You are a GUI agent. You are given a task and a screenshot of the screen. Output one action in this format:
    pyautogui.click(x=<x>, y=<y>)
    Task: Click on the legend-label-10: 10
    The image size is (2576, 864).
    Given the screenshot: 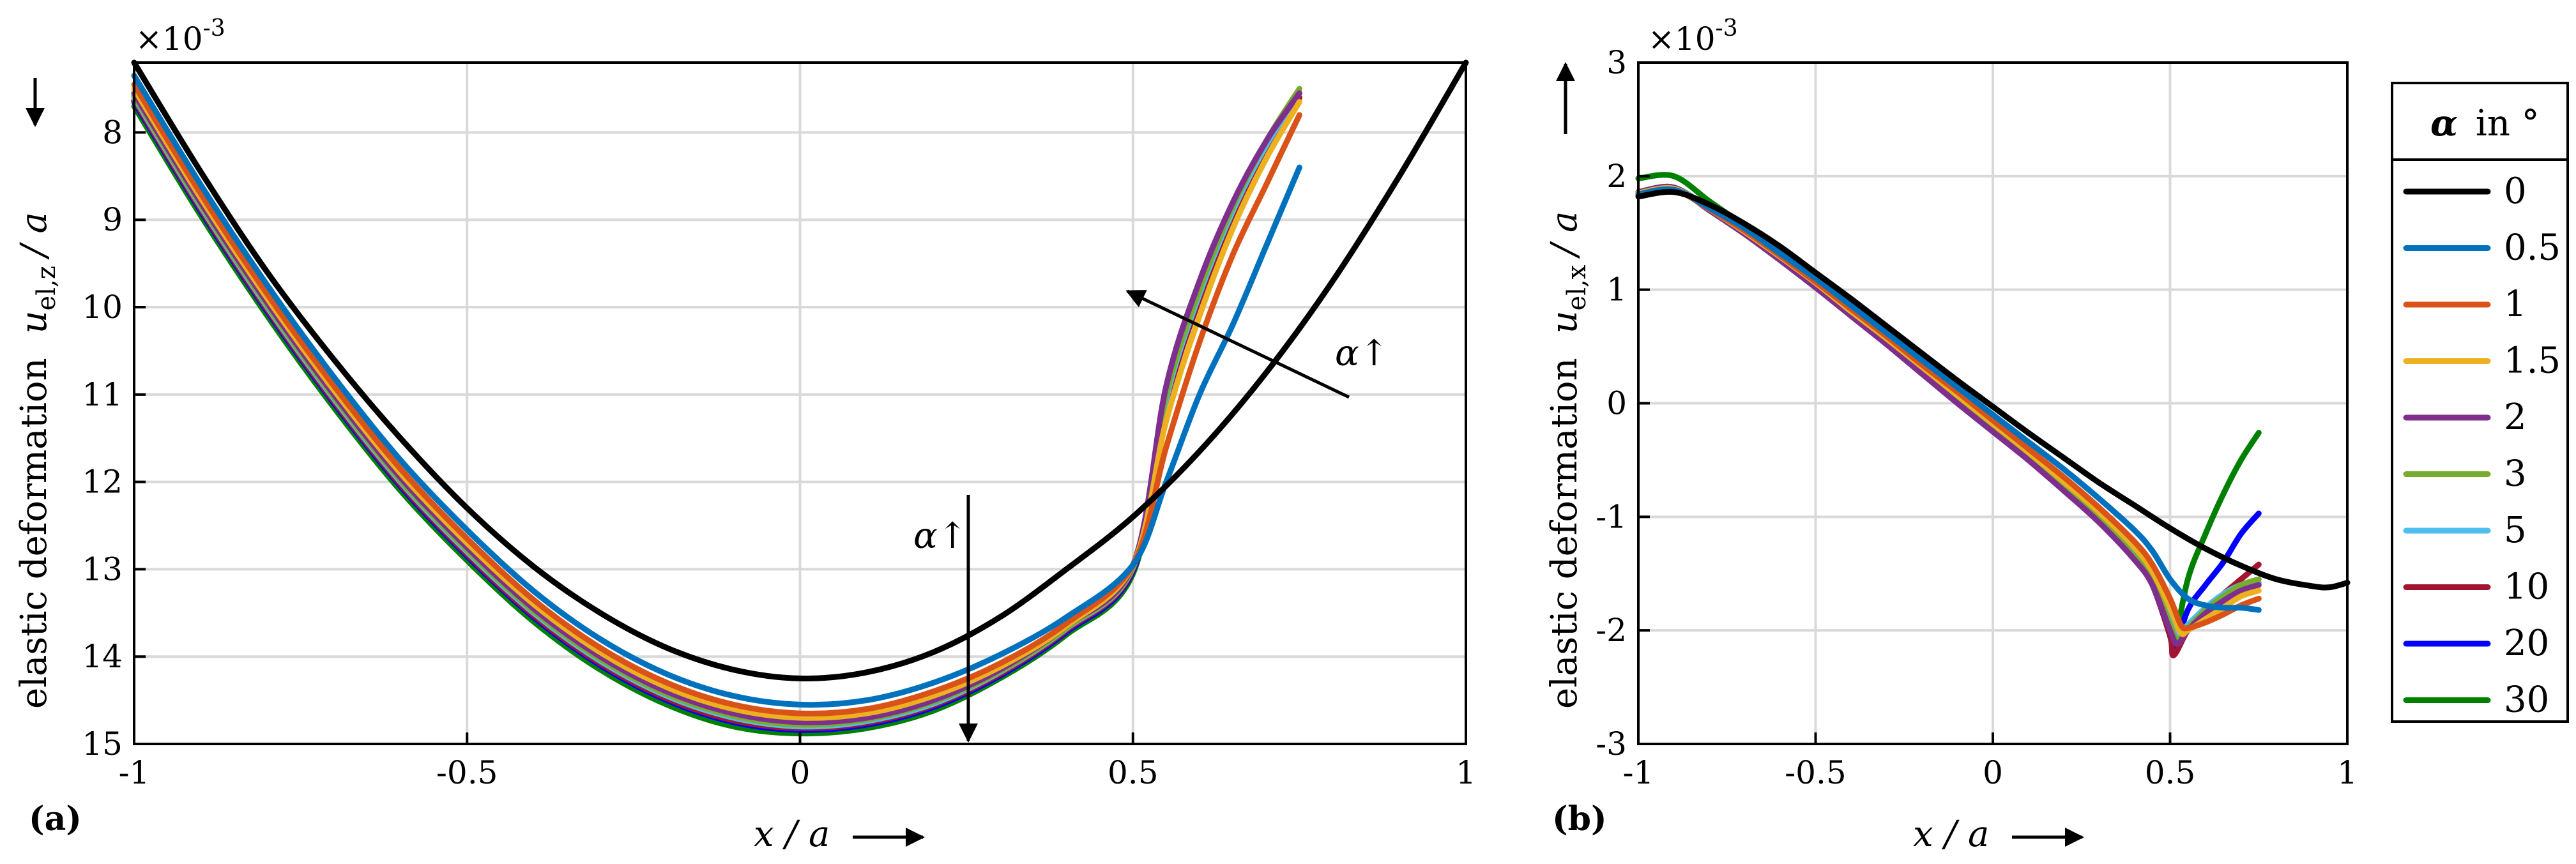 What is the action you would take?
    pyautogui.click(x=2526, y=587)
    